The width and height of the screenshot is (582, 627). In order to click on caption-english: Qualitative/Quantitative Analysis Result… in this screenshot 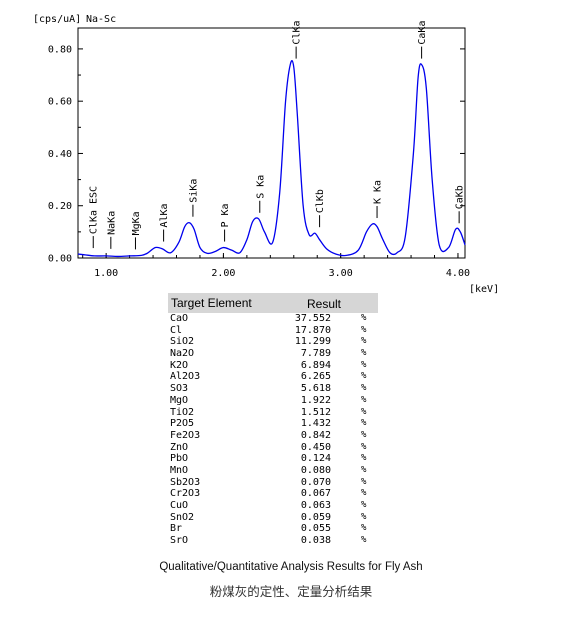, I will do `click(291, 567)`.